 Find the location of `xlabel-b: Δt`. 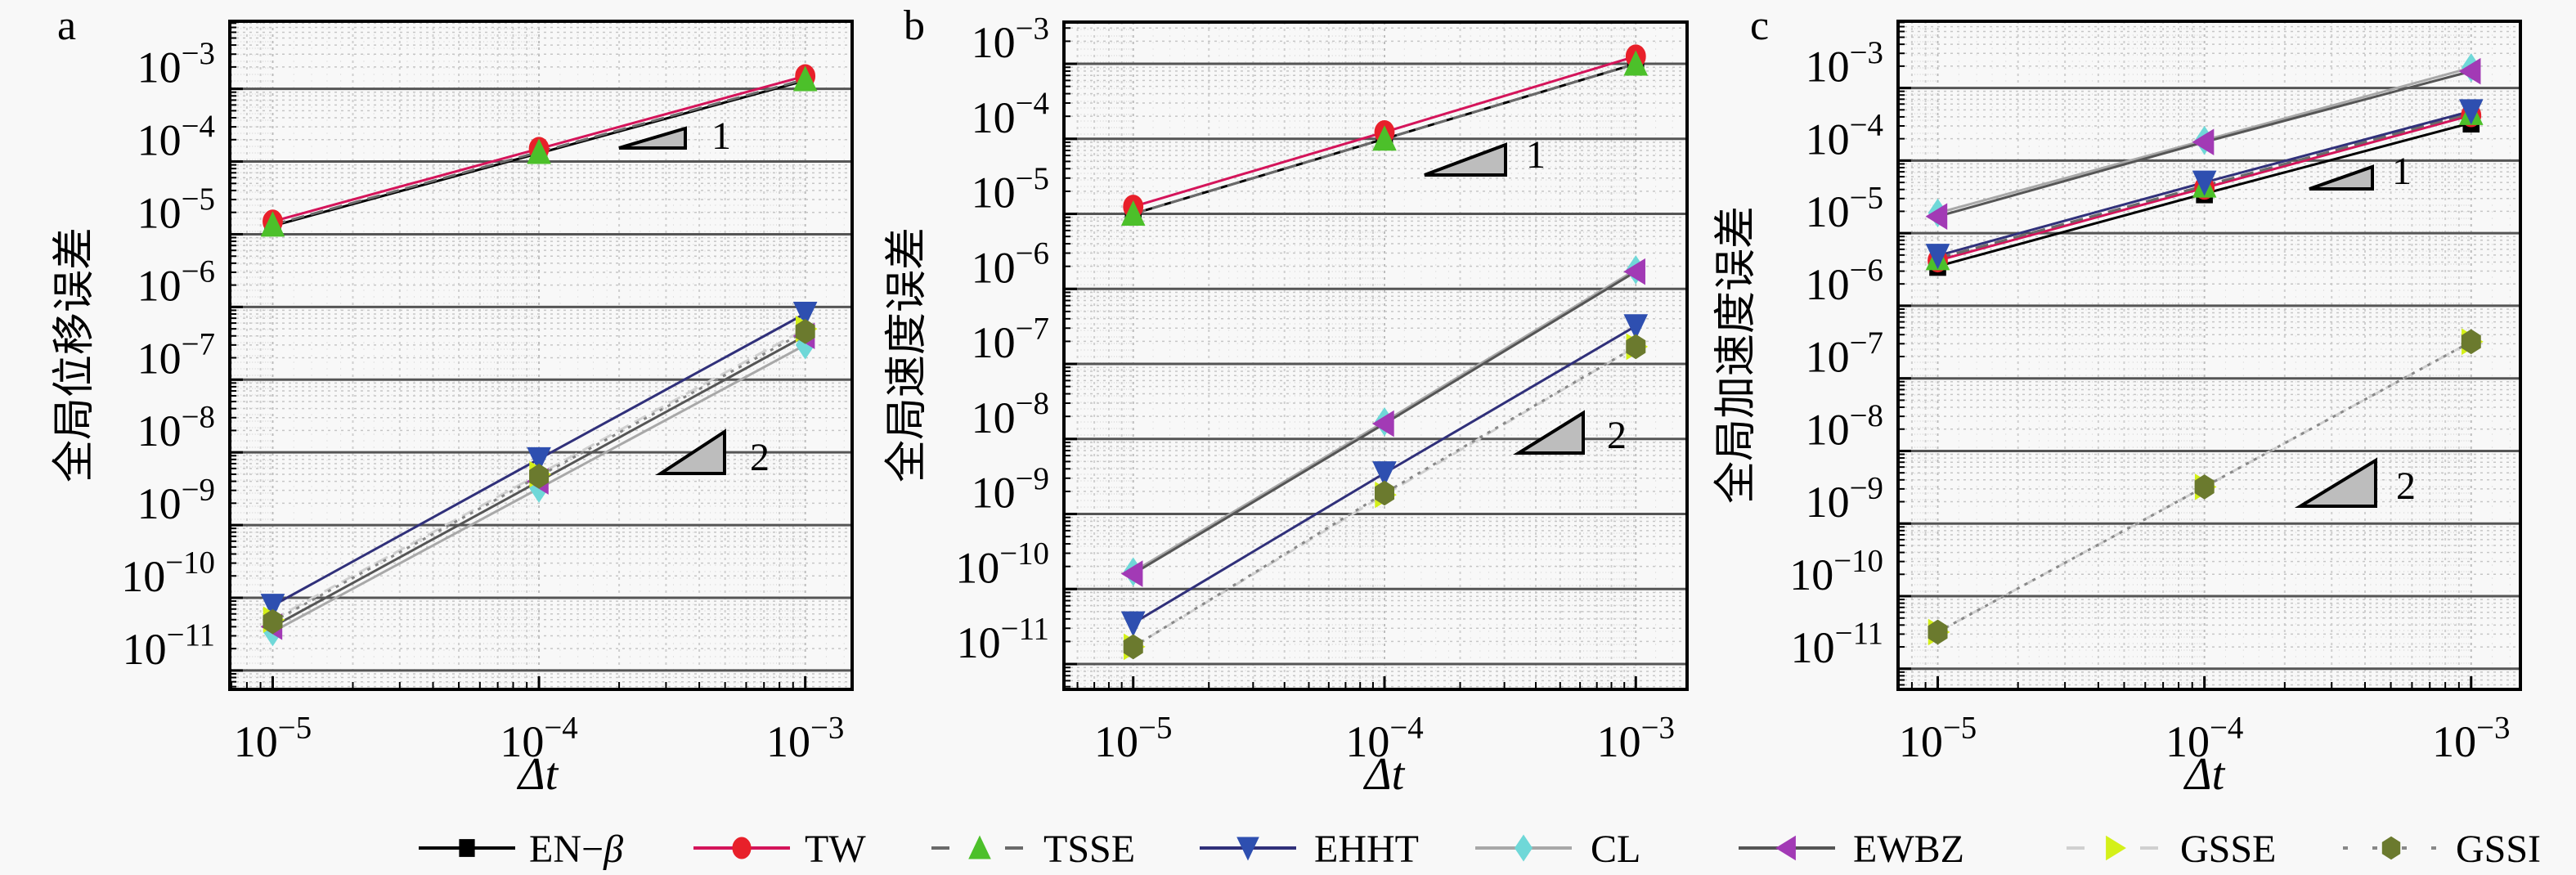

xlabel-b: Δt is located at coordinates (1384, 774).